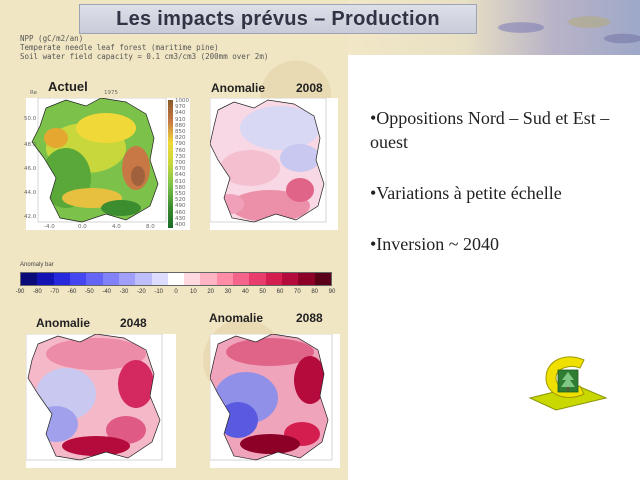  What do you see at coordinates (567, 383) in the screenshot?
I see `forest-c-logo-icon` at bounding box center [567, 383].